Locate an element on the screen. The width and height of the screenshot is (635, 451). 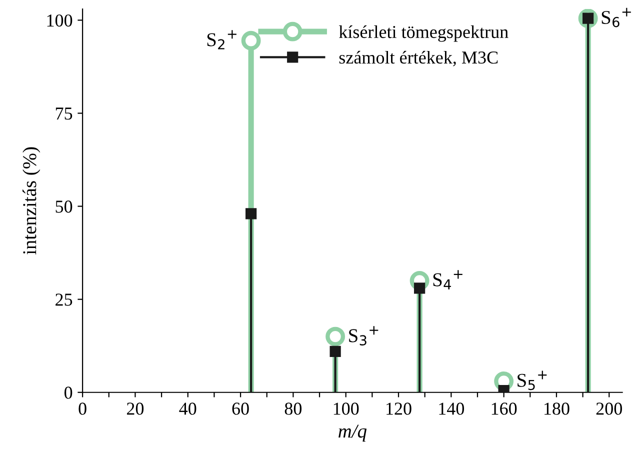
x-tick-label: 140 is located at coordinates (451, 408).